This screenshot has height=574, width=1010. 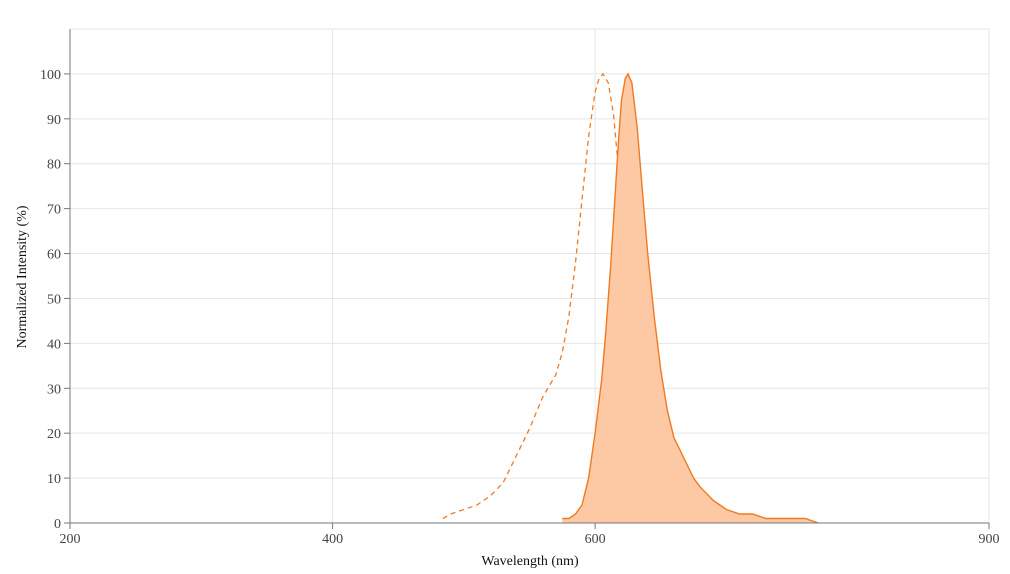 What do you see at coordinates (595, 539) in the screenshot?
I see `x-tick-label: 600` at bounding box center [595, 539].